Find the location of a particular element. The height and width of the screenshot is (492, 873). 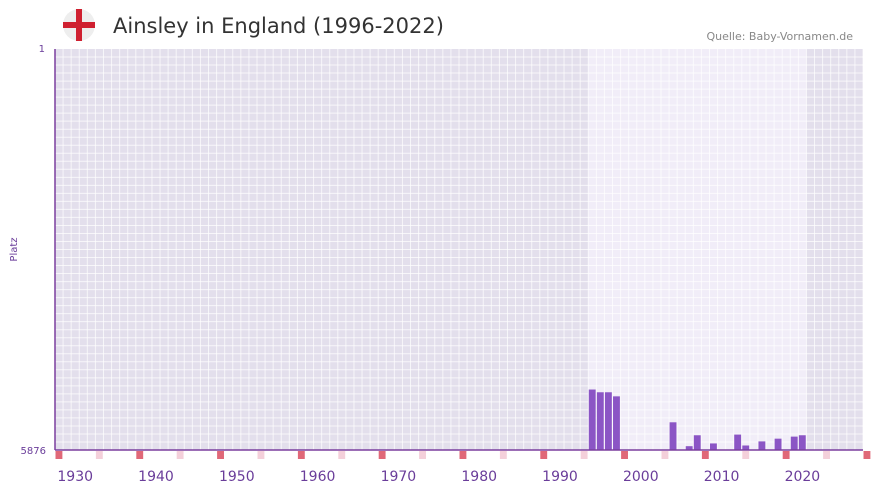

bar-2013 is located at coordinates (746, 447).